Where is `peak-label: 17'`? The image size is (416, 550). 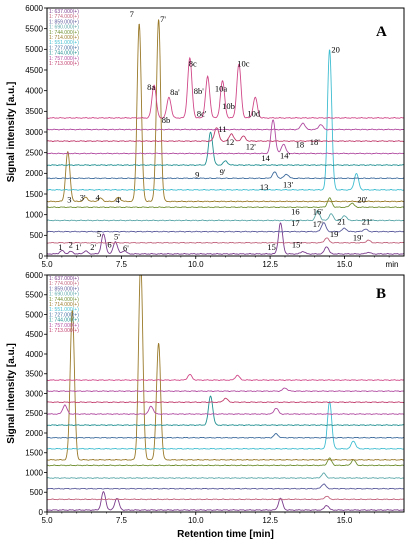 peak-label: 17' is located at coordinates (318, 224).